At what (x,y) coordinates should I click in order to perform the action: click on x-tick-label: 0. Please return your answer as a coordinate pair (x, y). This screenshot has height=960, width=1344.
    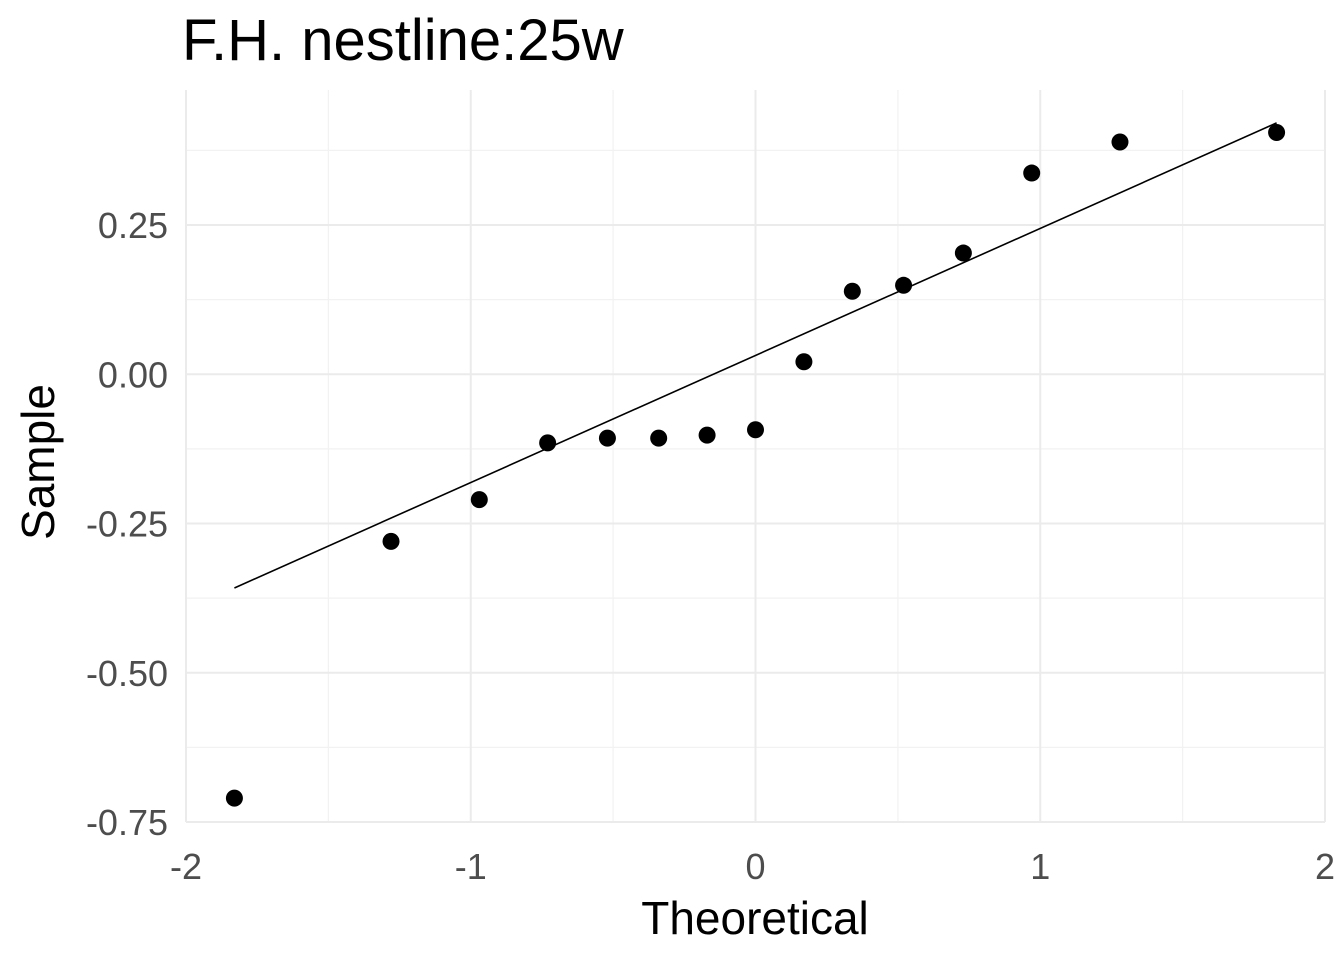
    Looking at the image, I should click on (755, 866).